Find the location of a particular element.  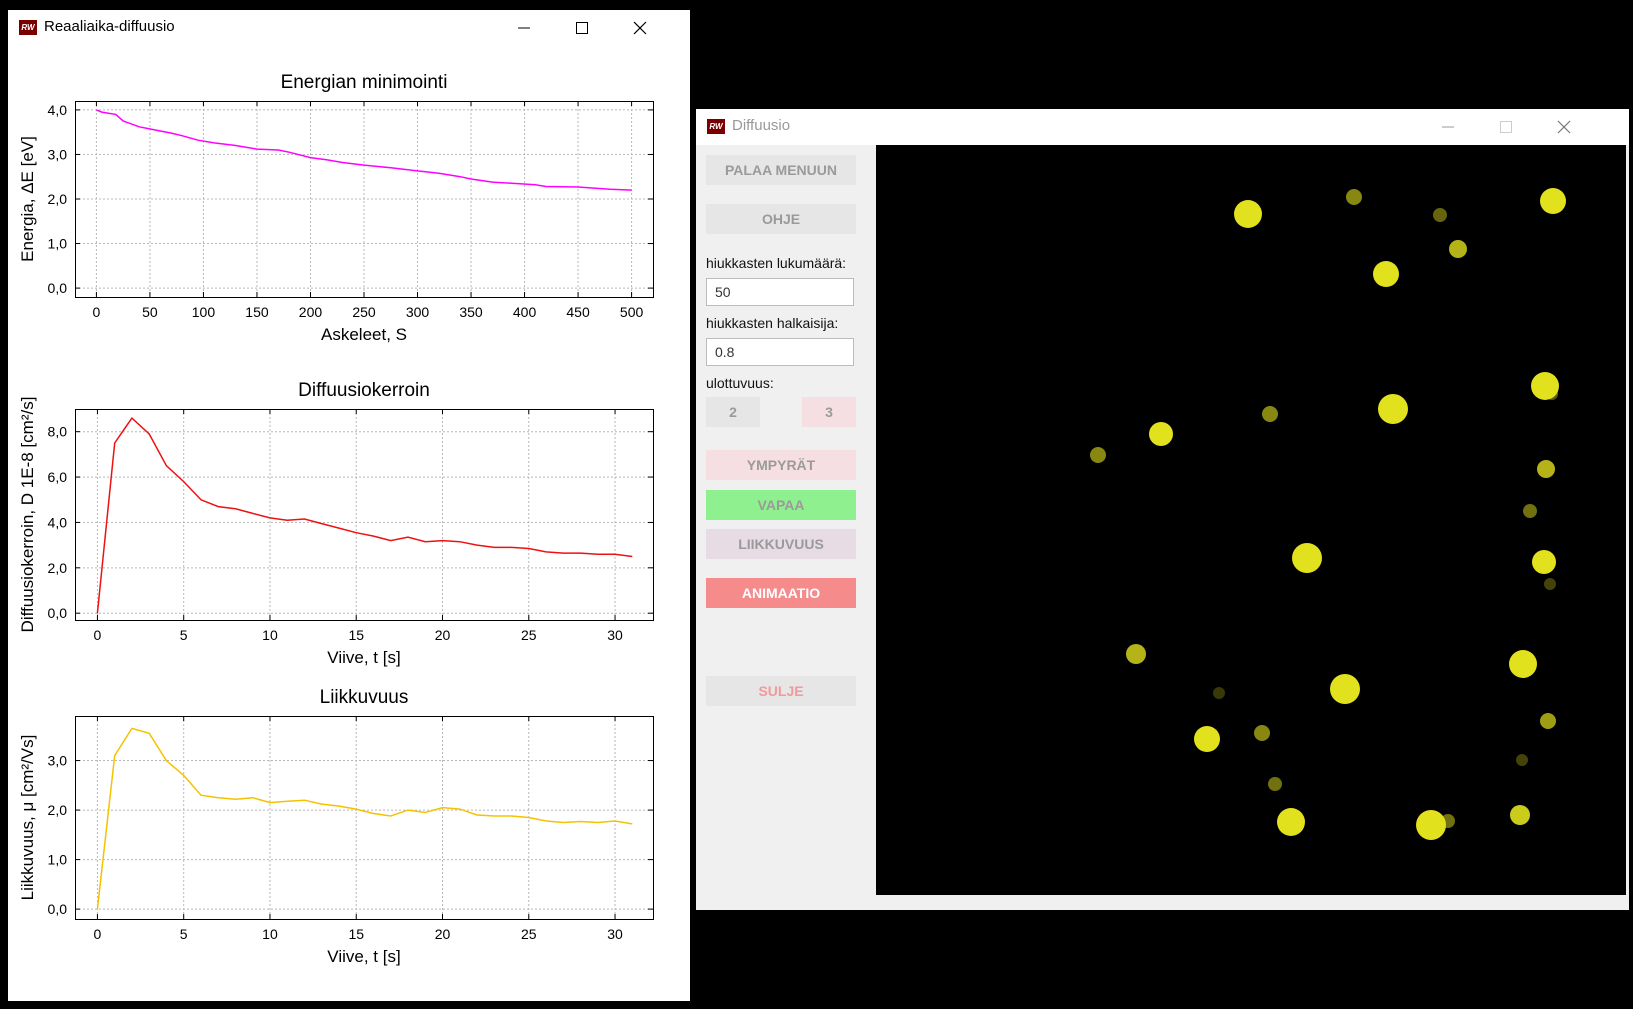

y-axis-label: Energia, ΔE [eV] is located at coordinates (27, 199).